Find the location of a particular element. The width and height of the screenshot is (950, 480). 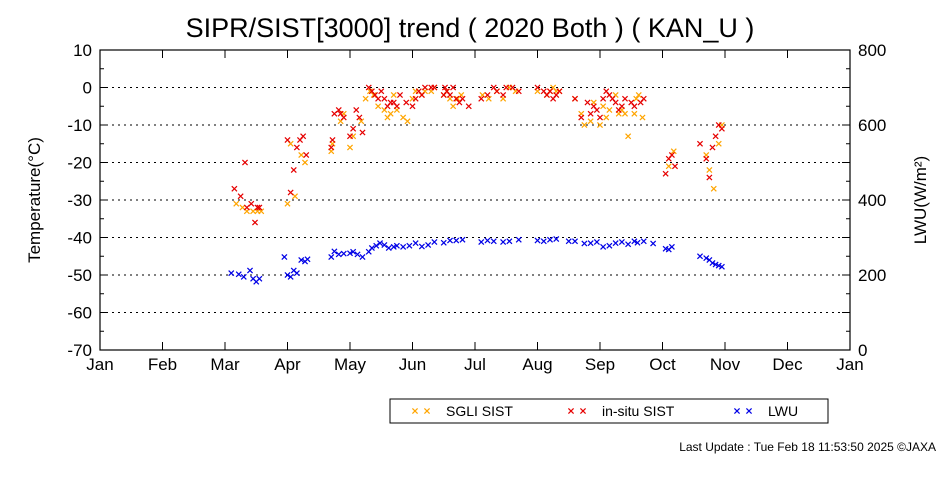

x-tick-label: Sep is located at coordinates (600, 364).